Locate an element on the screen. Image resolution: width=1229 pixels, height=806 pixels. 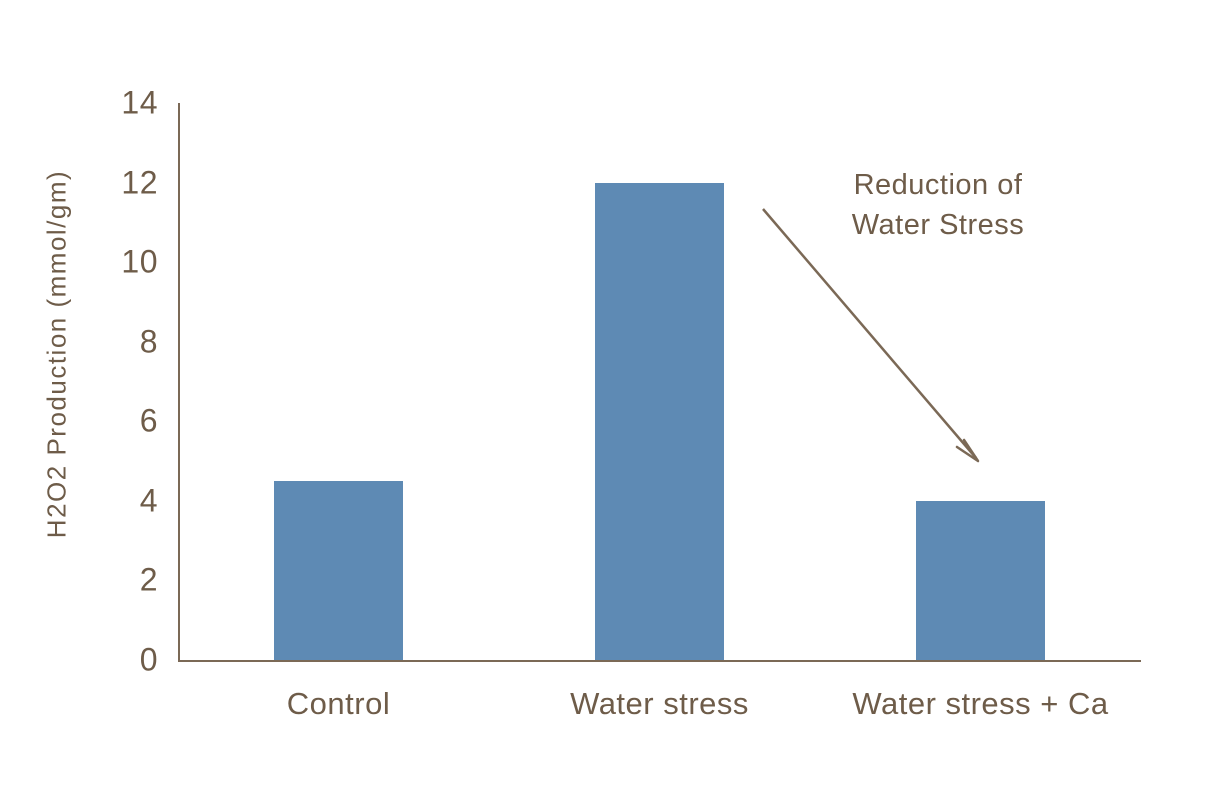
y-tick-label: 8 is located at coordinates (148, 341).